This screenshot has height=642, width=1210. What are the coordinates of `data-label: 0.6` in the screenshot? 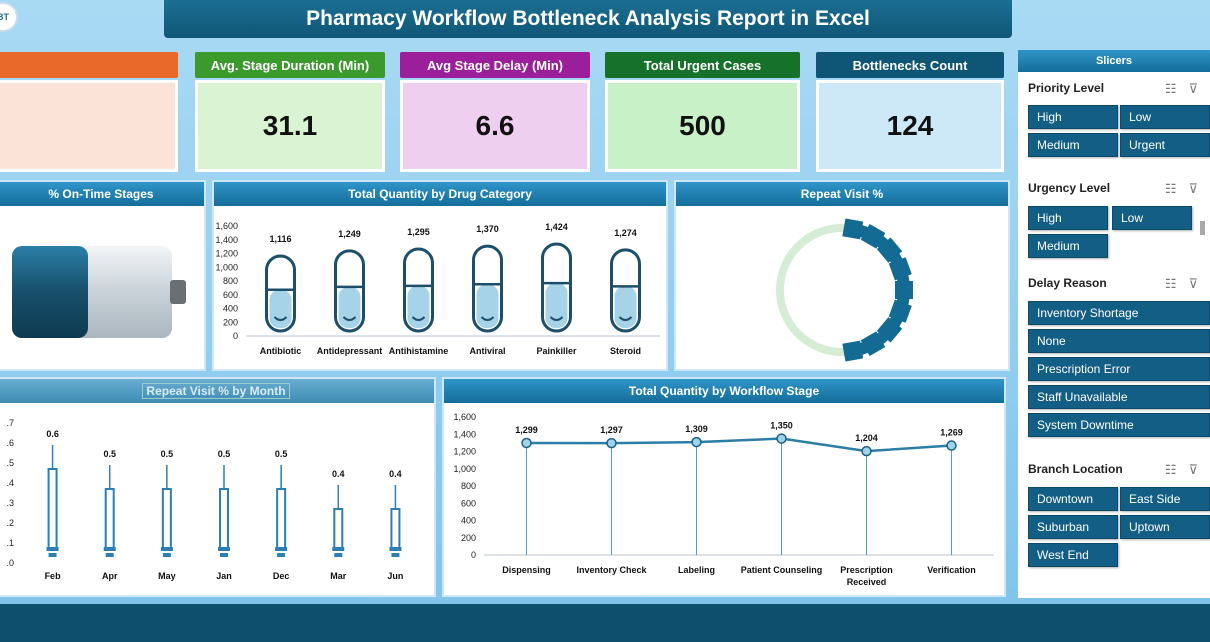 It's located at (52, 434).